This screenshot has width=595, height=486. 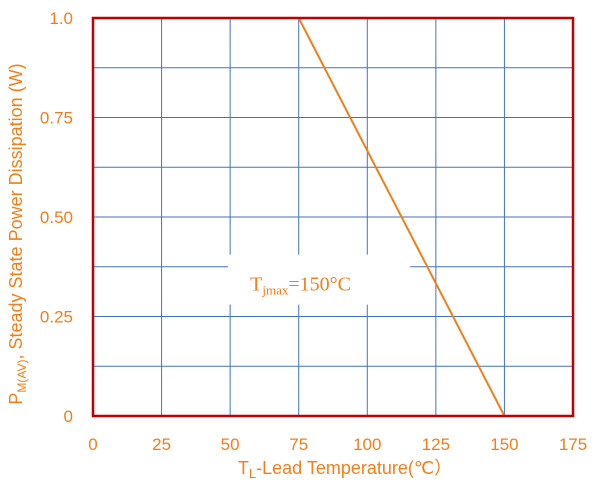 I want to click on y-tick-label: 1.0, so click(x=61, y=18).